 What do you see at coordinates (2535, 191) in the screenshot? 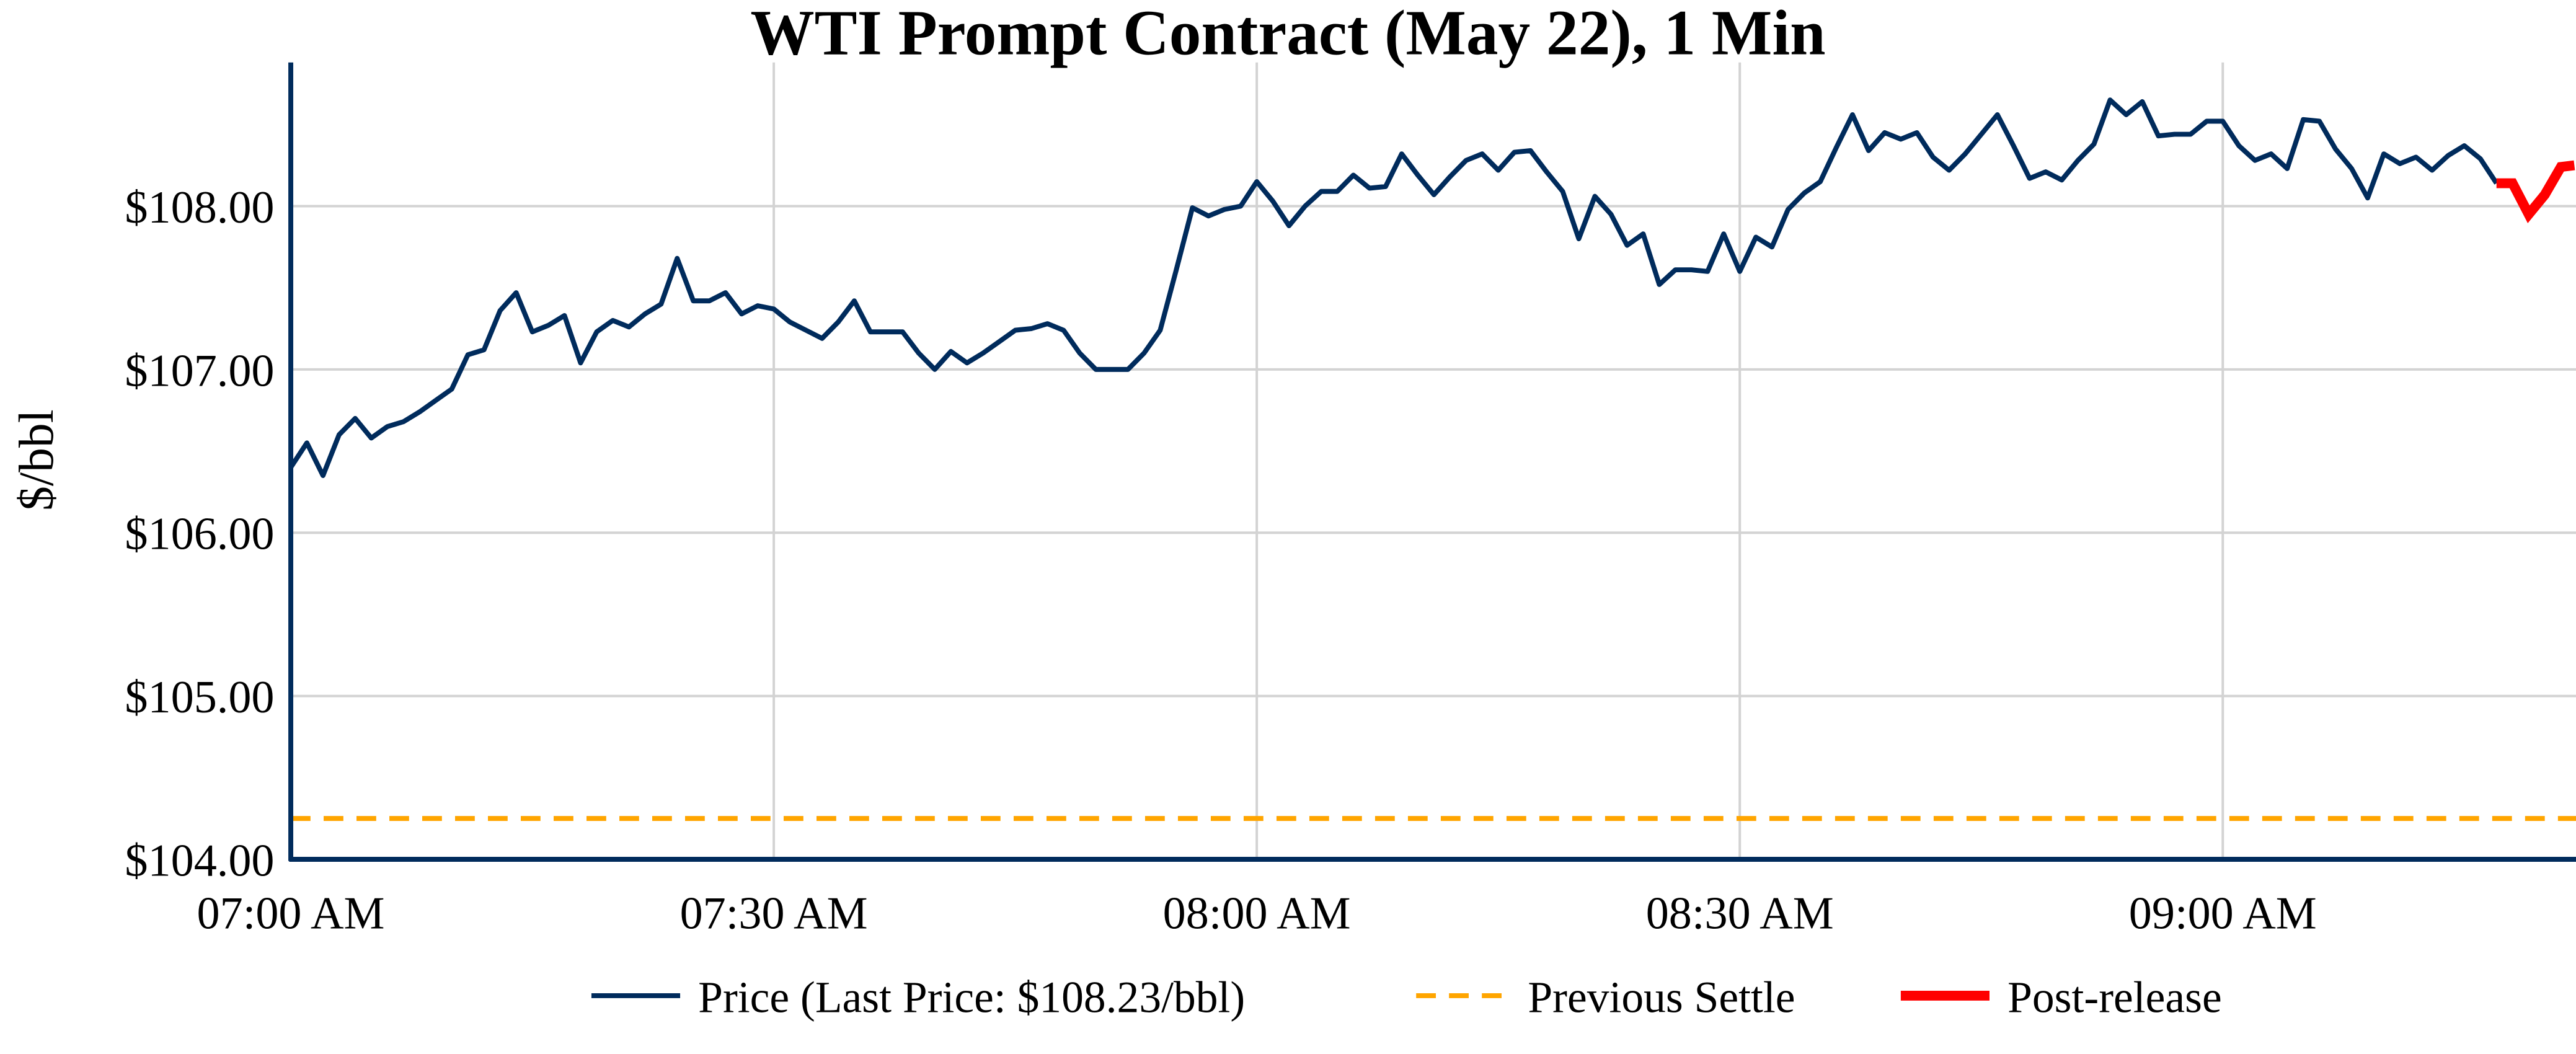
I see `post-release-line` at bounding box center [2535, 191].